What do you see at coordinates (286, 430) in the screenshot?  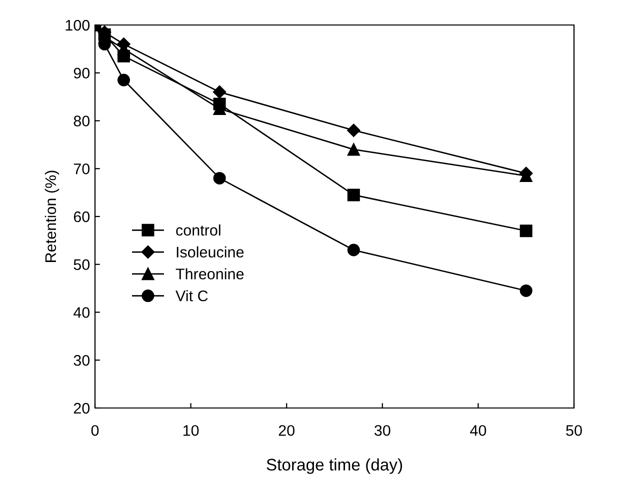 I see `x-tick-label: 20` at bounding box center [286, 430].